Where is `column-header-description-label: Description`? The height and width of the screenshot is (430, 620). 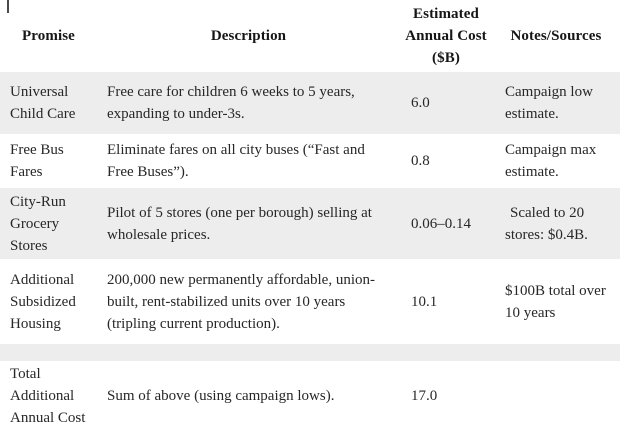 column-header-description-label: Description is located at coordinates (248, 36).